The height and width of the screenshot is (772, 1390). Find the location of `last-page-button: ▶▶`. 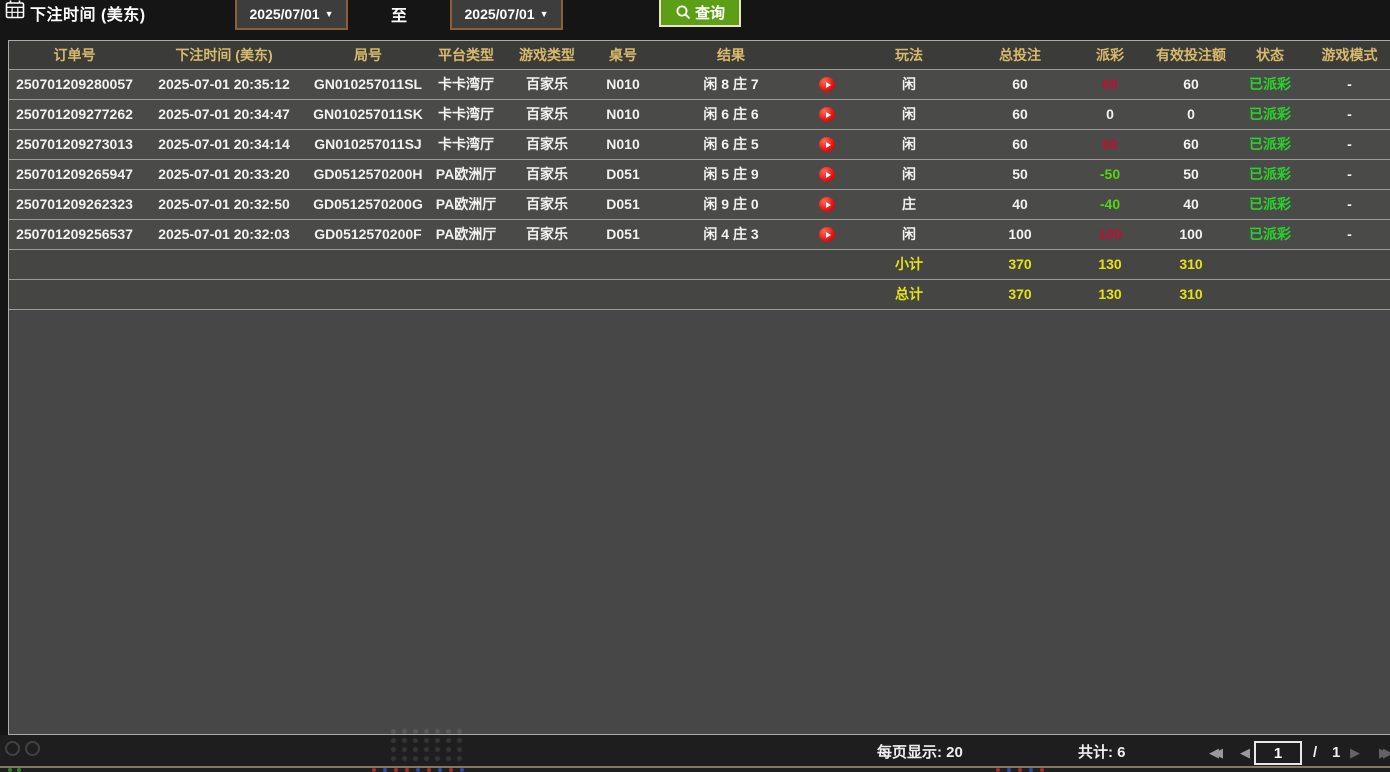

last-page-button: ▶▶ is located at coordinates (1384, 752).